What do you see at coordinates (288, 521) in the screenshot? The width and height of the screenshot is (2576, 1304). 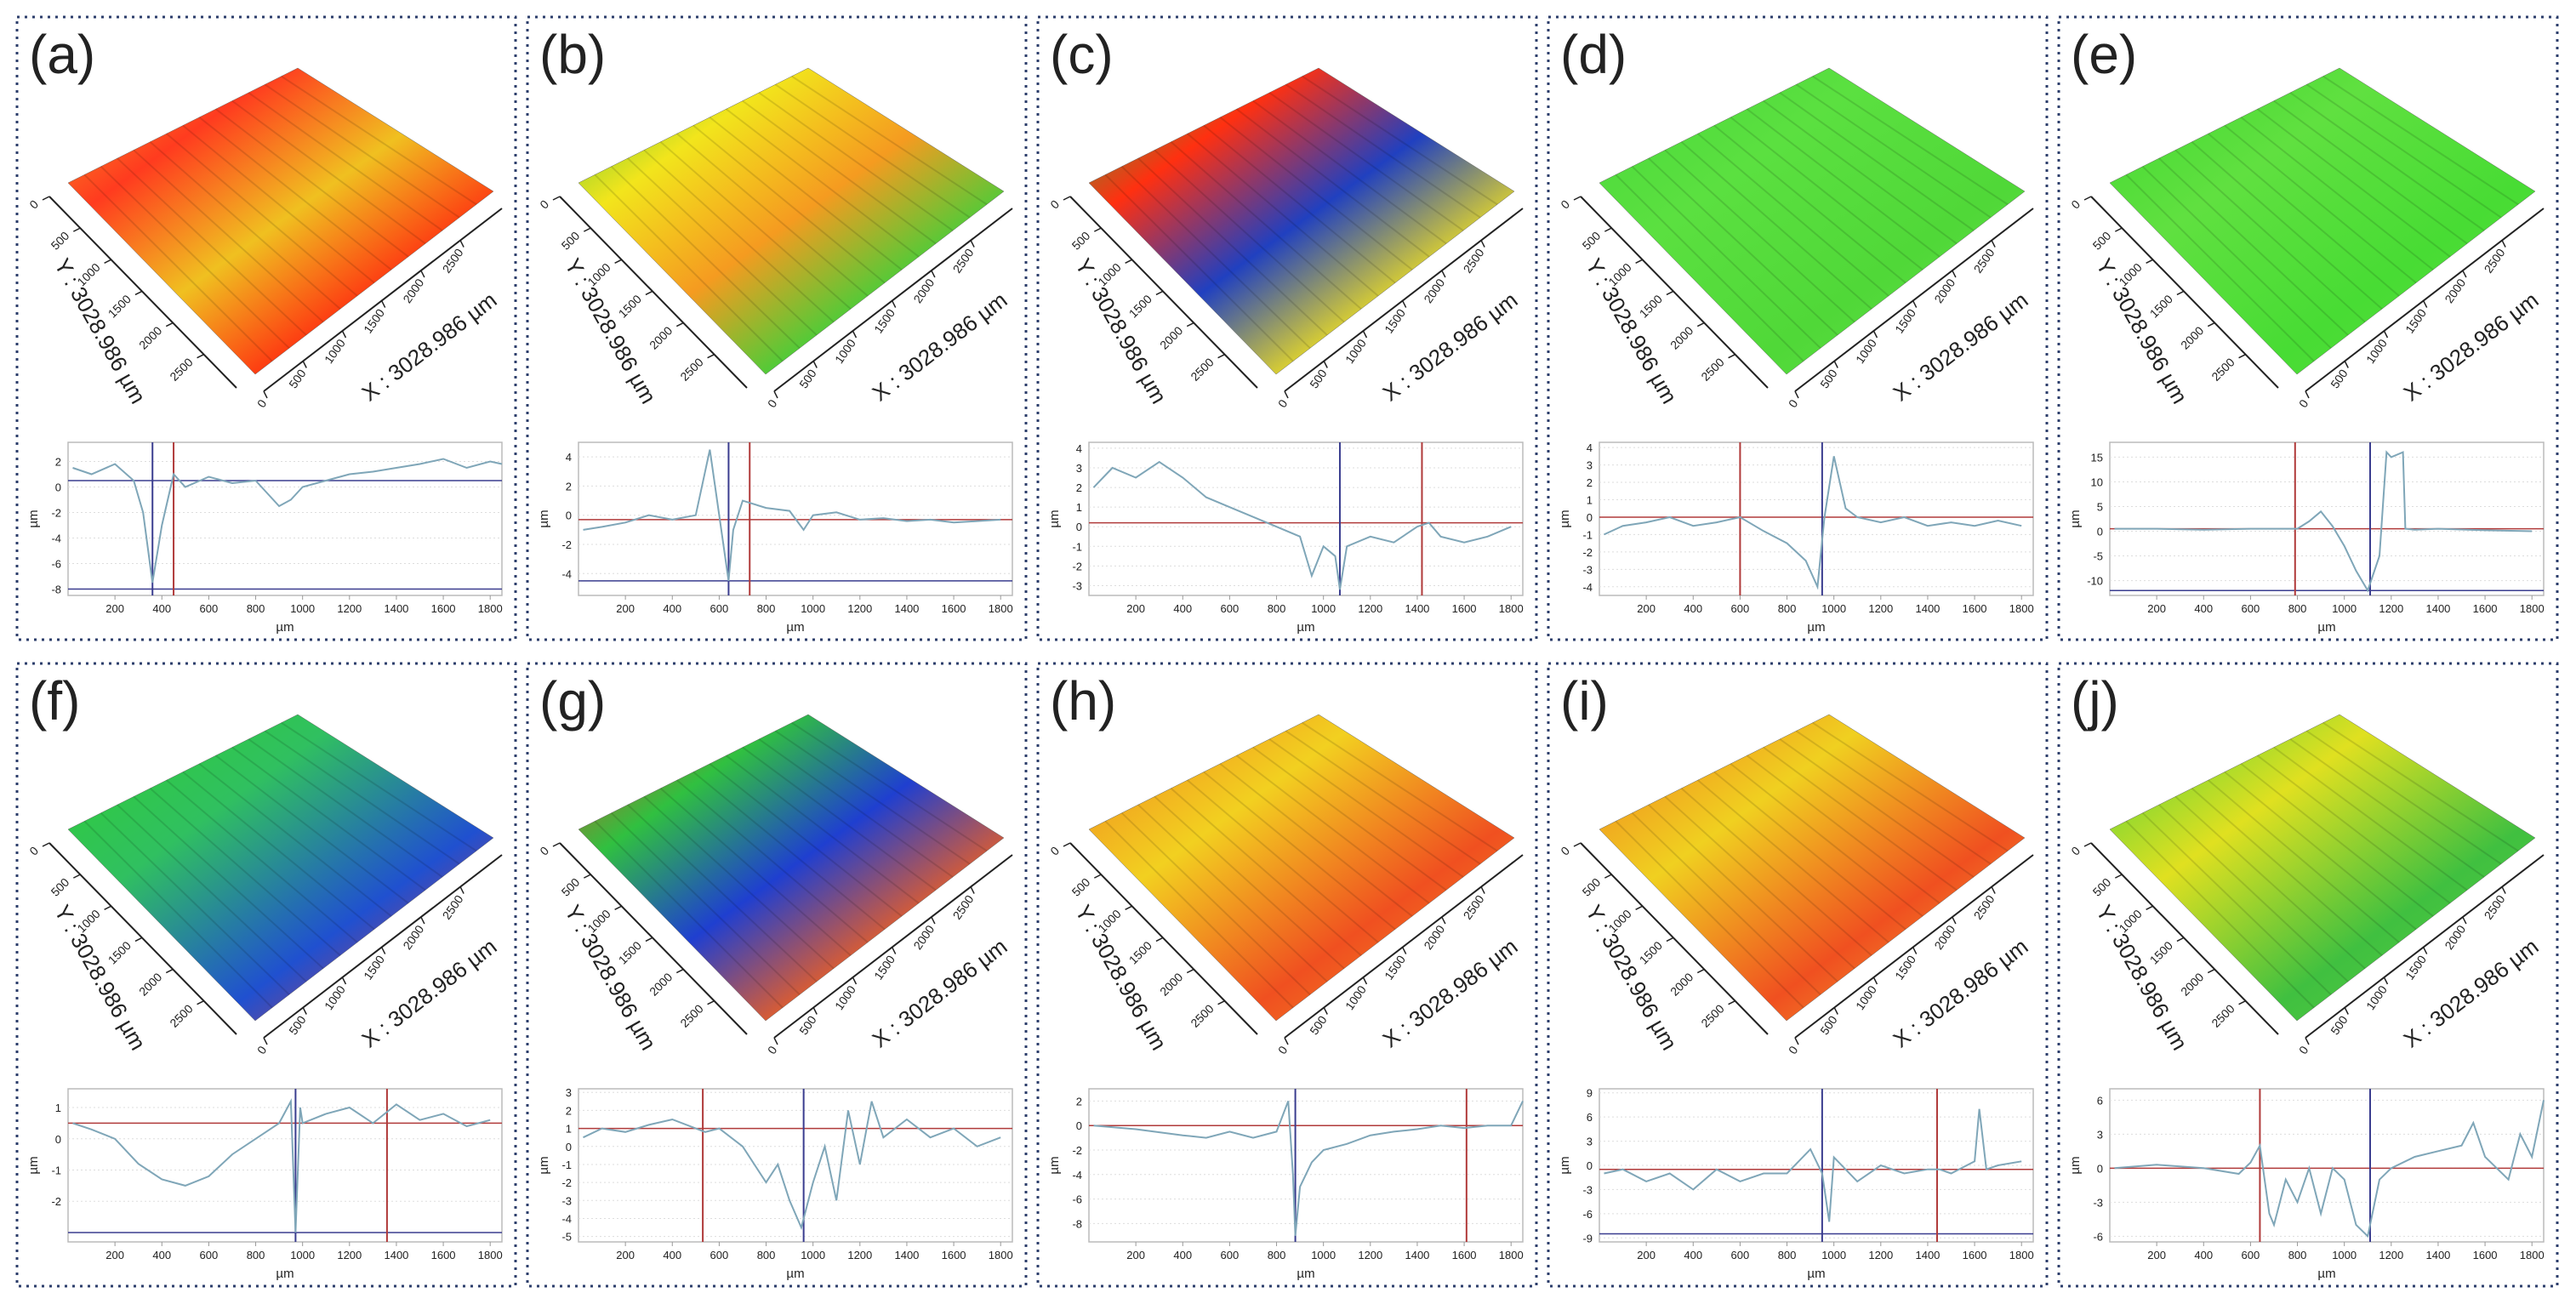 I see `profile-line` at bounding box center [288, 521].